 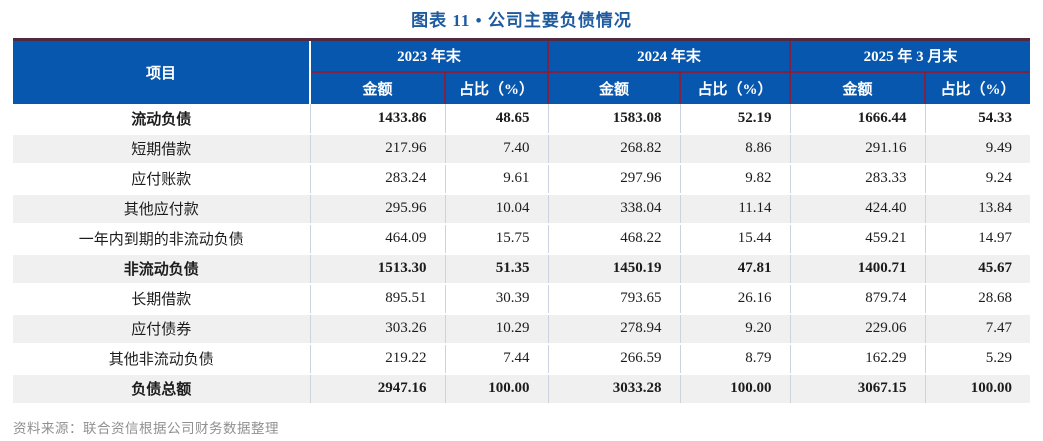 What do you see at coordinates (161, 179) in the screenshot?
I see `row-label: 应付账款` at bounding box center [161, 179].